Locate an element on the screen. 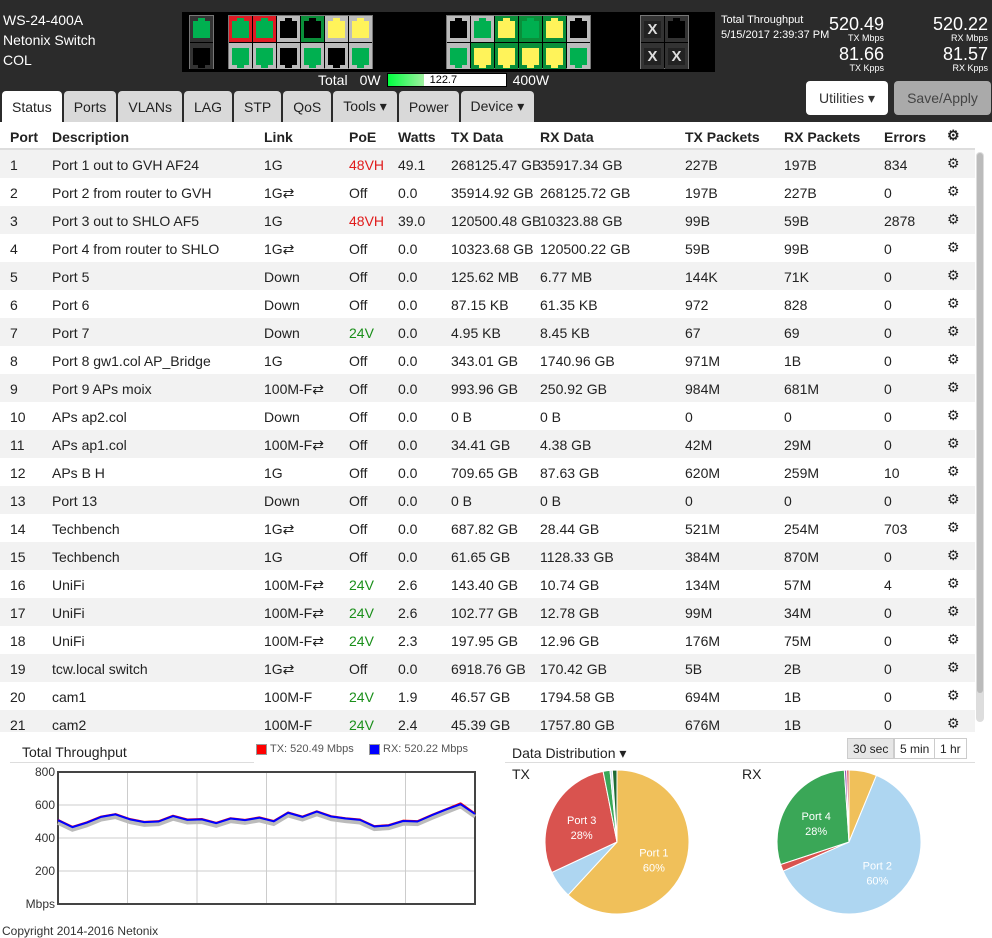  range-30sec-button: 30 sec is located at coordinates (871, 748).